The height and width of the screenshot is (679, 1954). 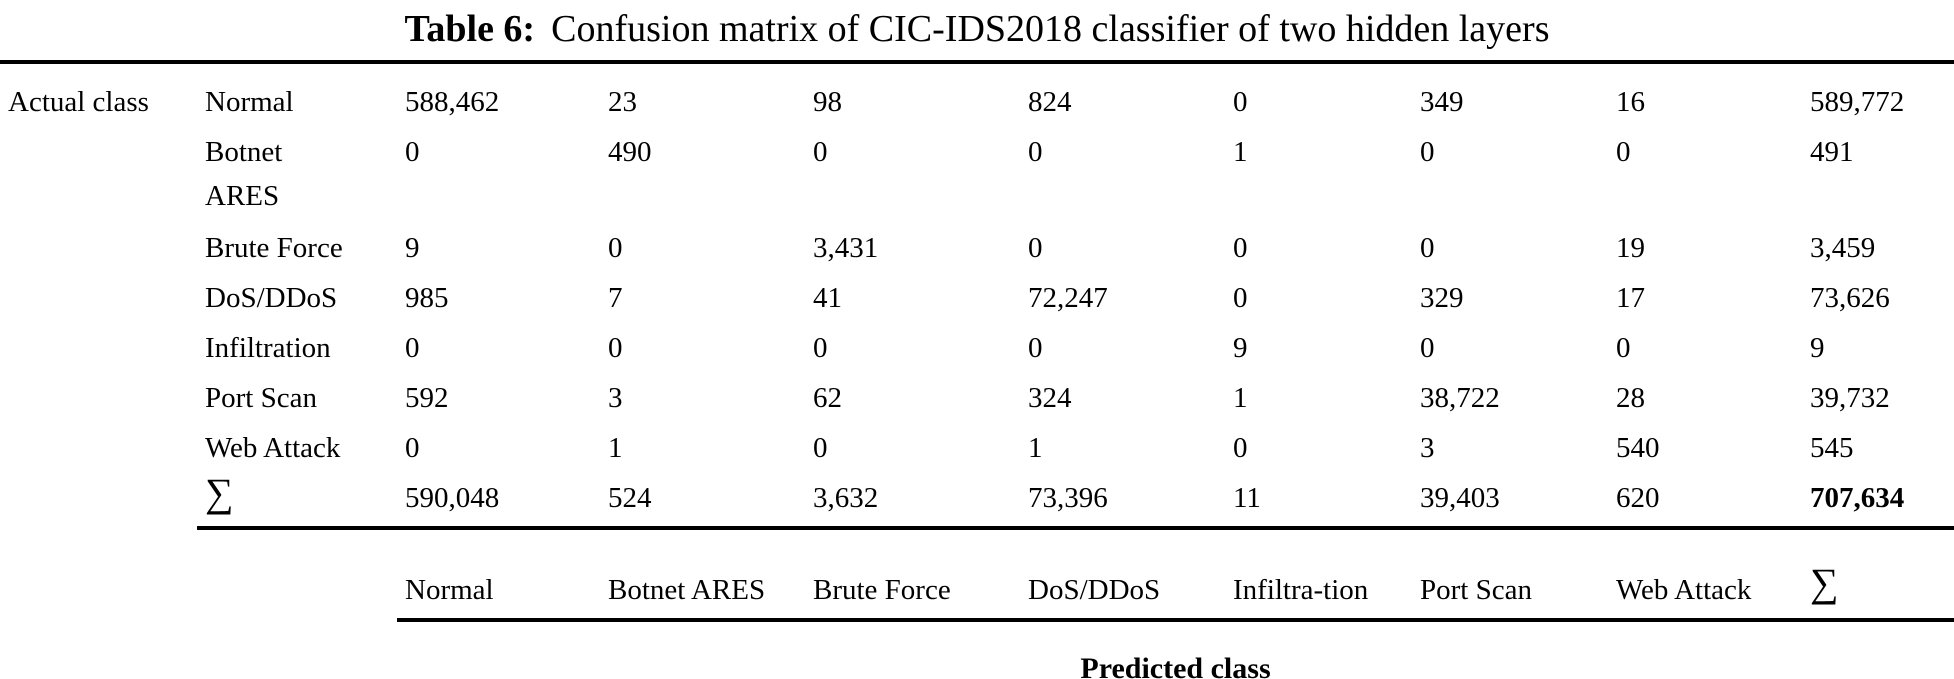 What do you see at coordinates (1832, 448) in the screenshot?
I see `row-sum-cell: 545` at bounding box center [1832, 448].